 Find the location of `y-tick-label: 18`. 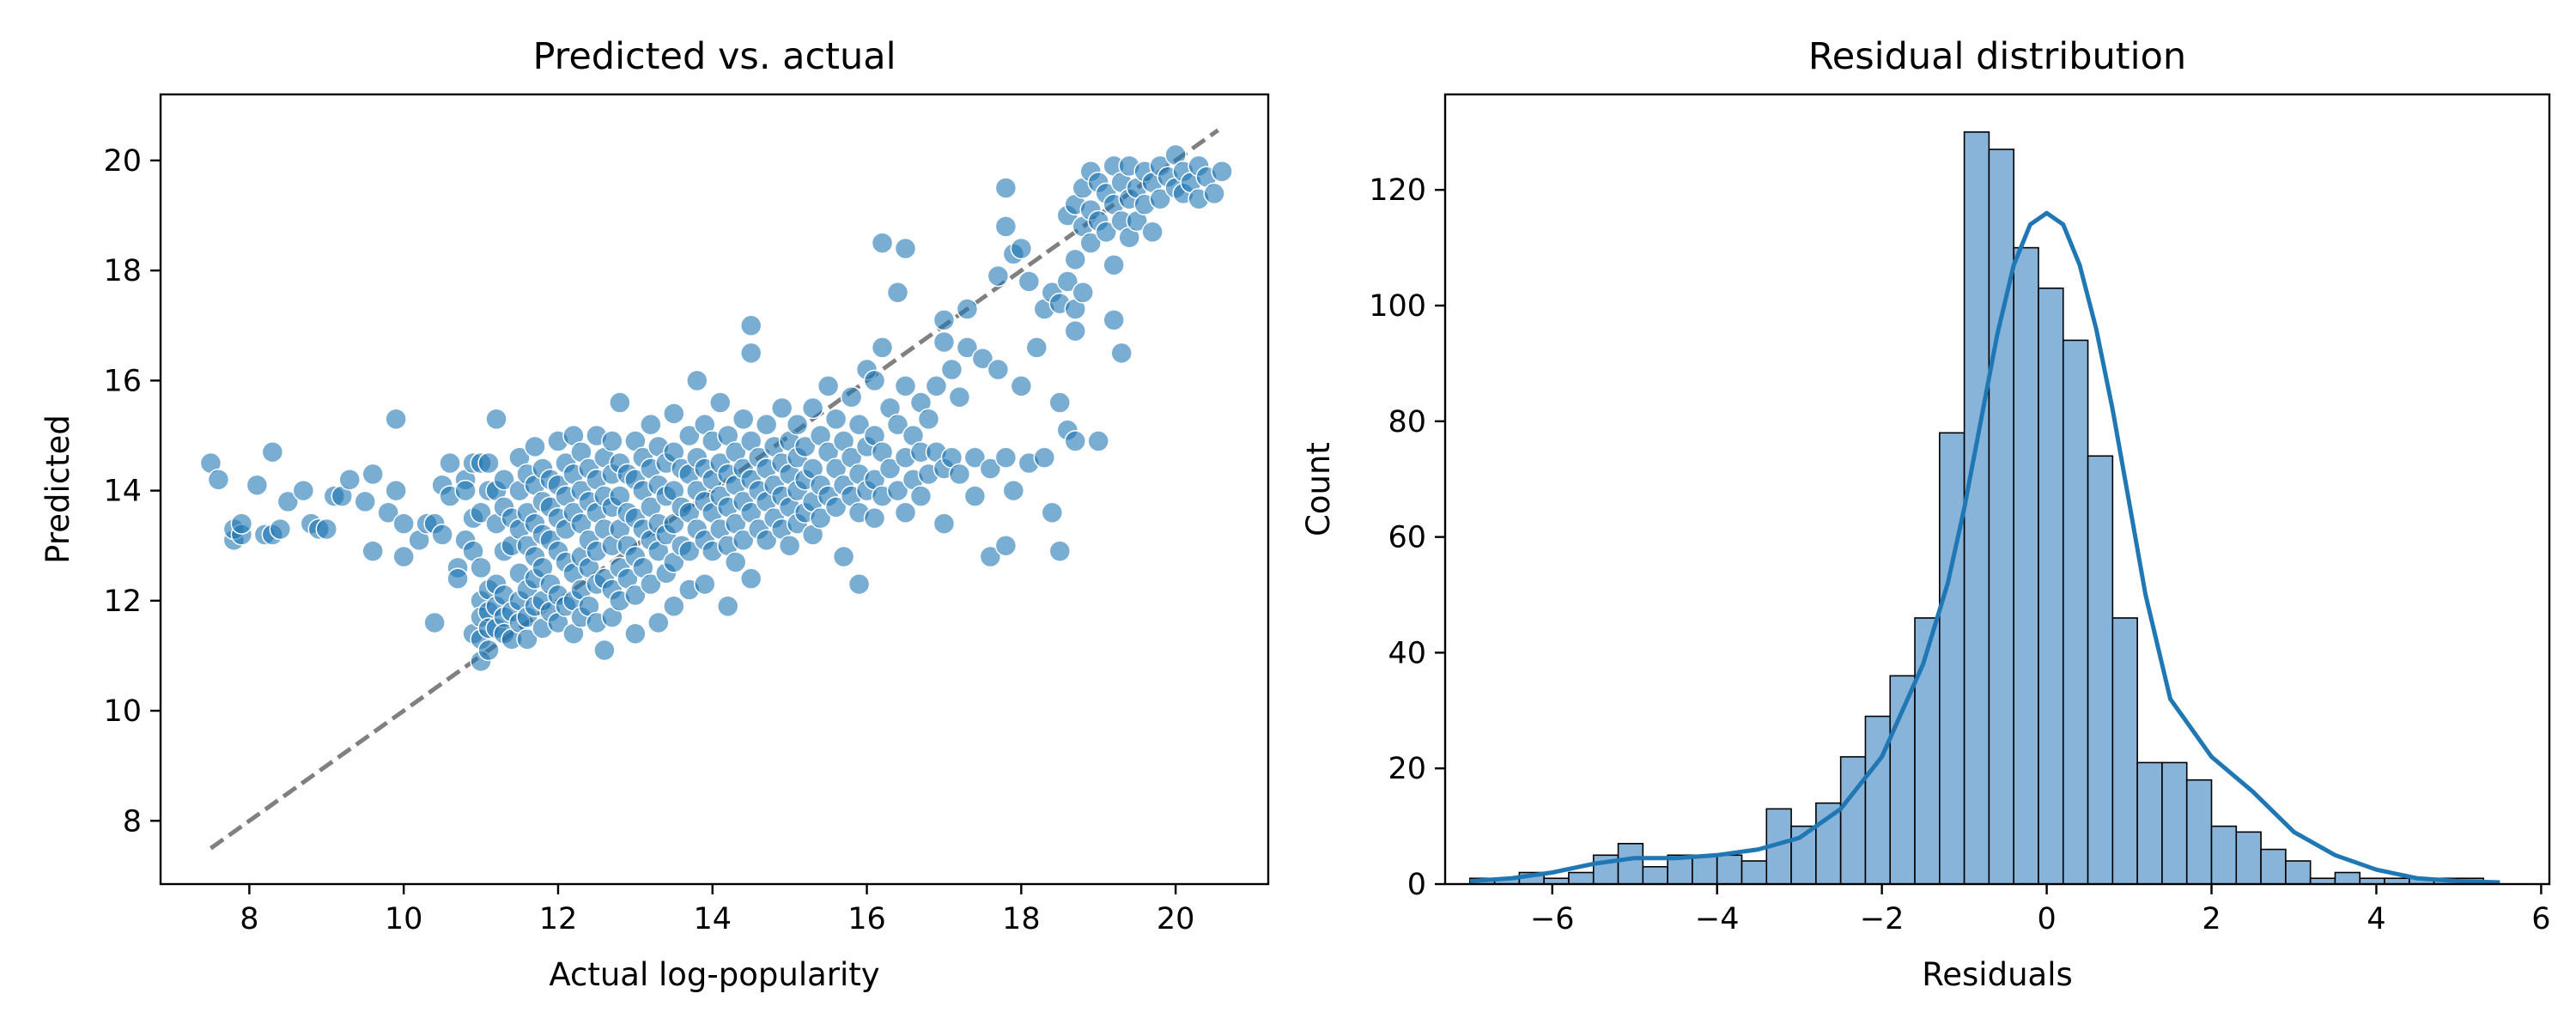

y-tick-label: 18 is located at coordinates (123, 271).